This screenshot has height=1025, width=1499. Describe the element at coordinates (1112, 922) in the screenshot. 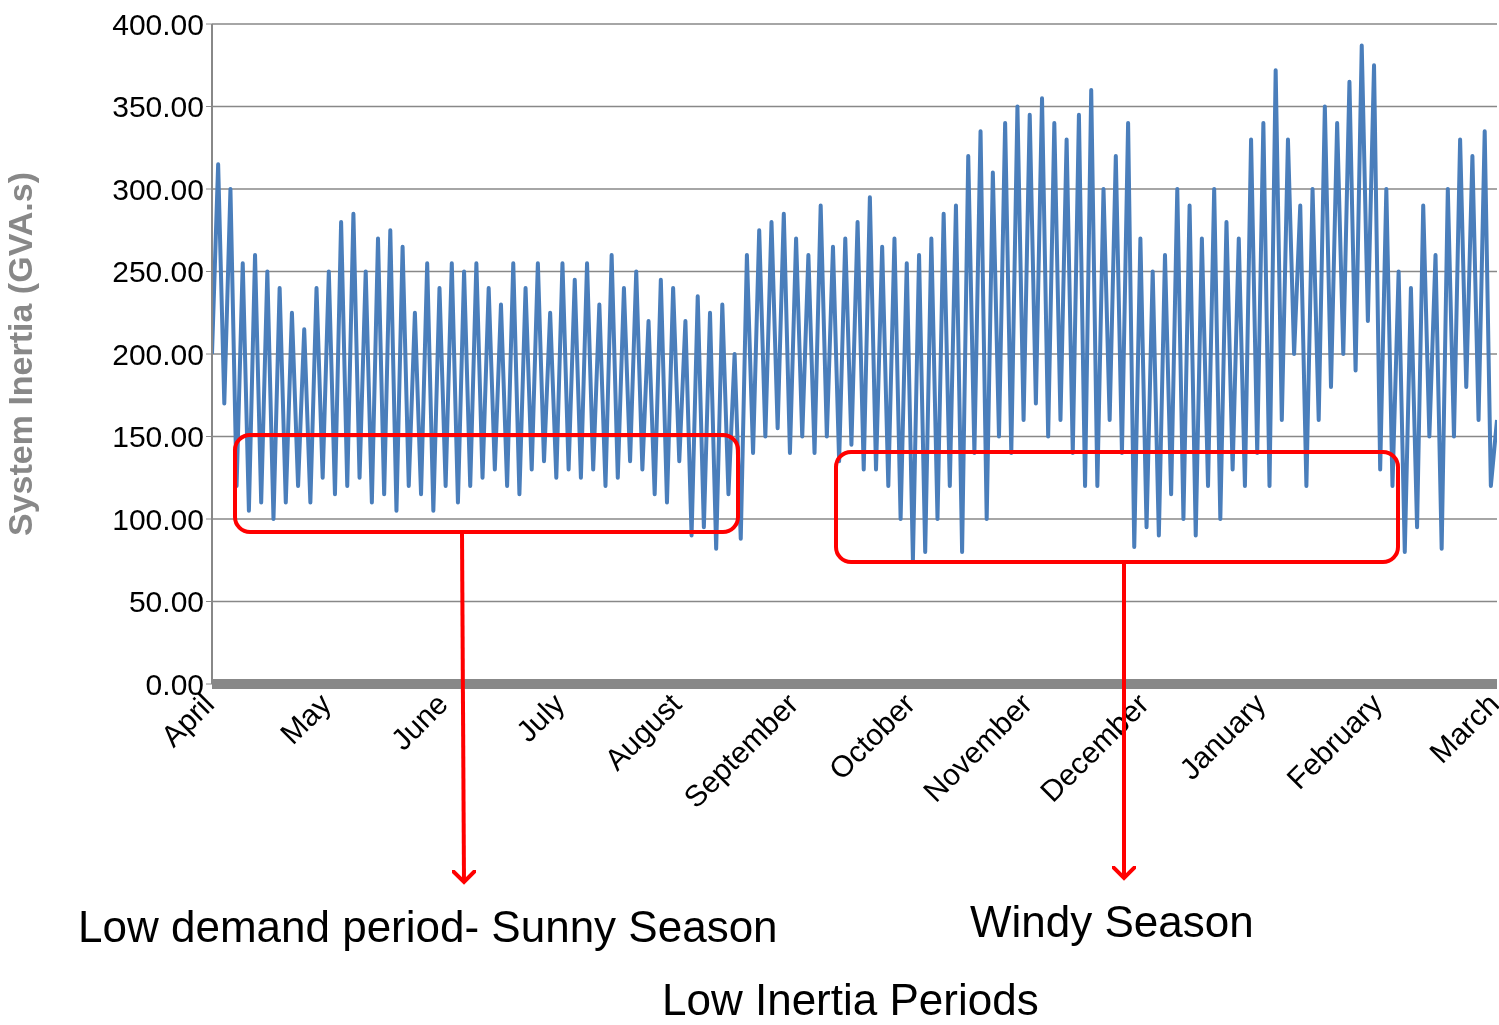

I see `text: Windy Season` at that location.